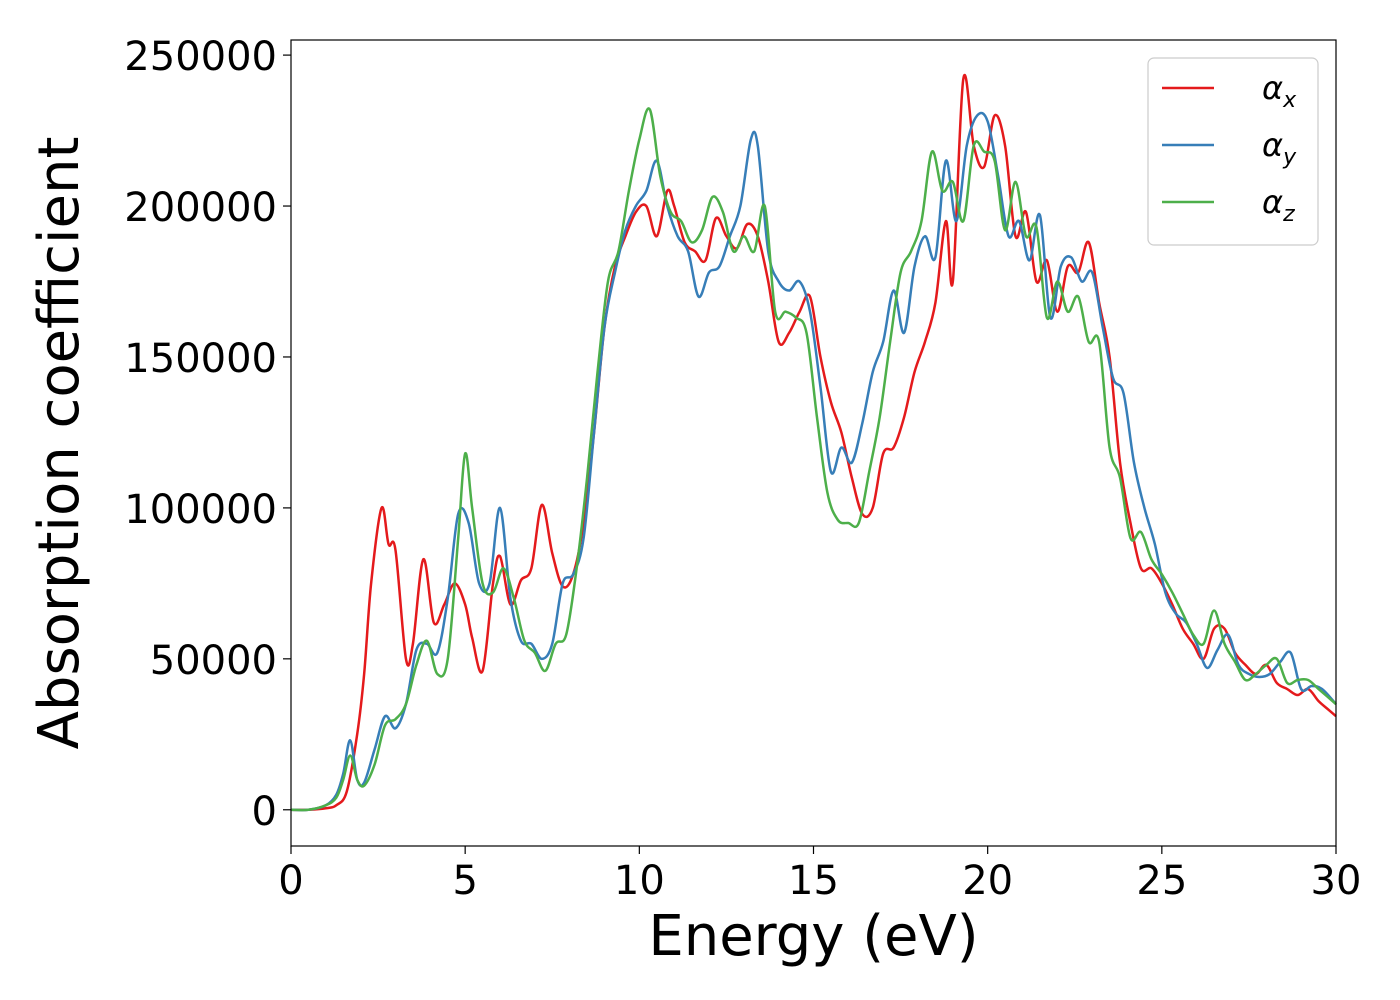 The width and height of the screenshot is (1400, 1000). I want to click on x-tick-label: 0, so click(290, 881).